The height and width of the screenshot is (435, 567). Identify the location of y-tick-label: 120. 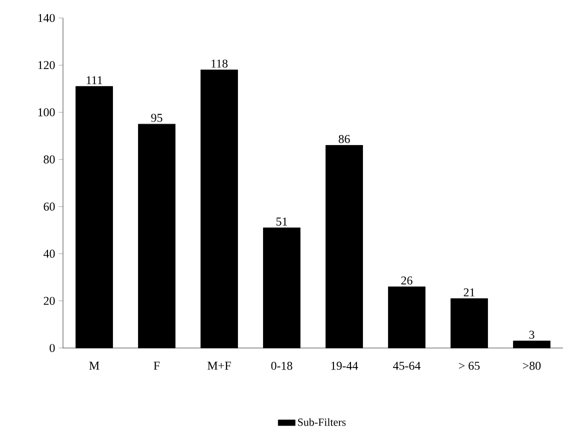
(46, 65).